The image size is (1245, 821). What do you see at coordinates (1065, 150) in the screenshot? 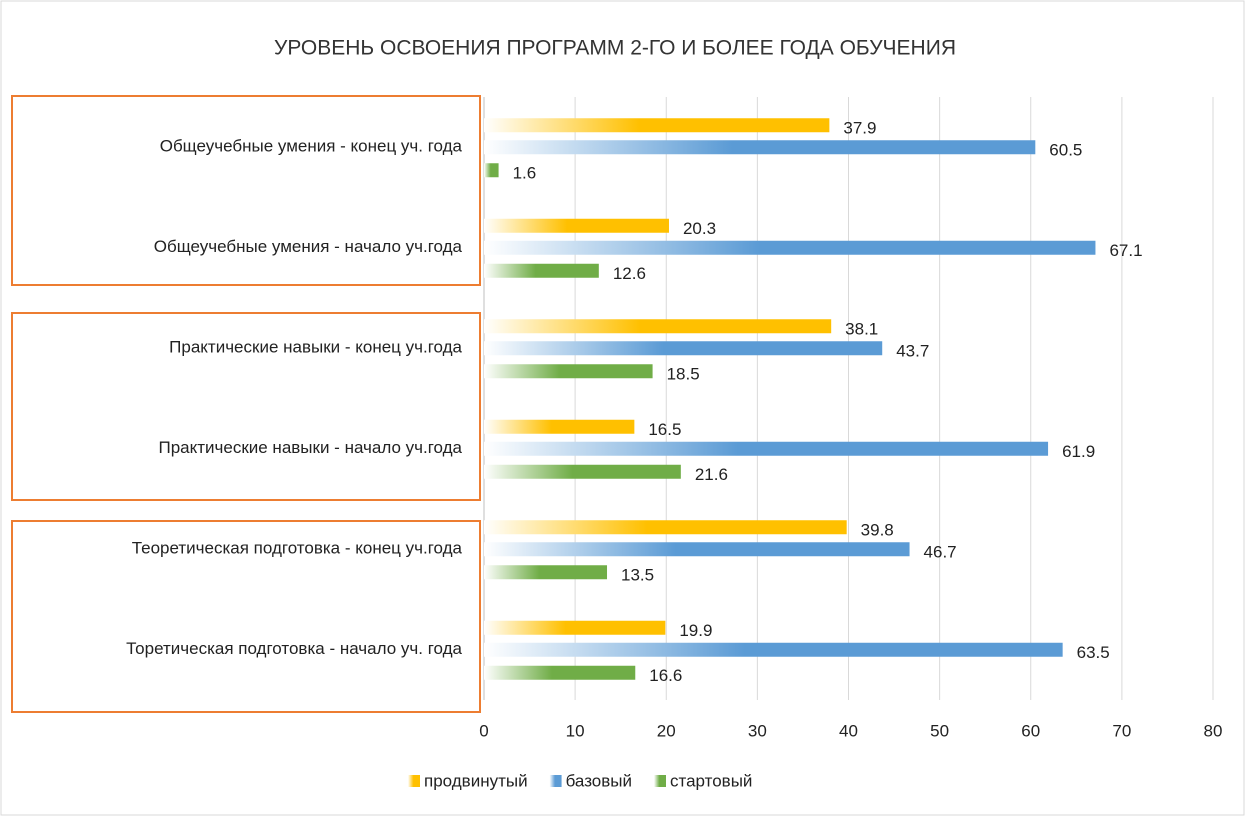
I see `data-label: 60.5` at bounding box center [1065, 150].